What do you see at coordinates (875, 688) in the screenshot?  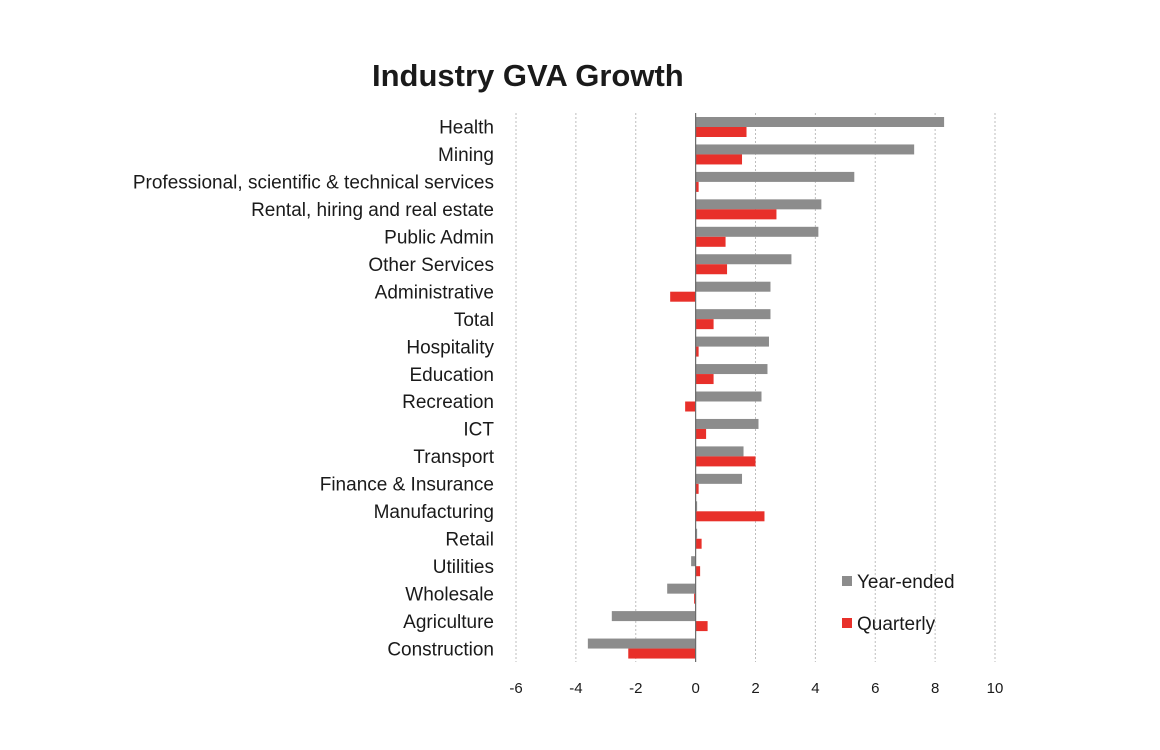 I see `x-tick-label: 6` at bounding box center [875, 688].